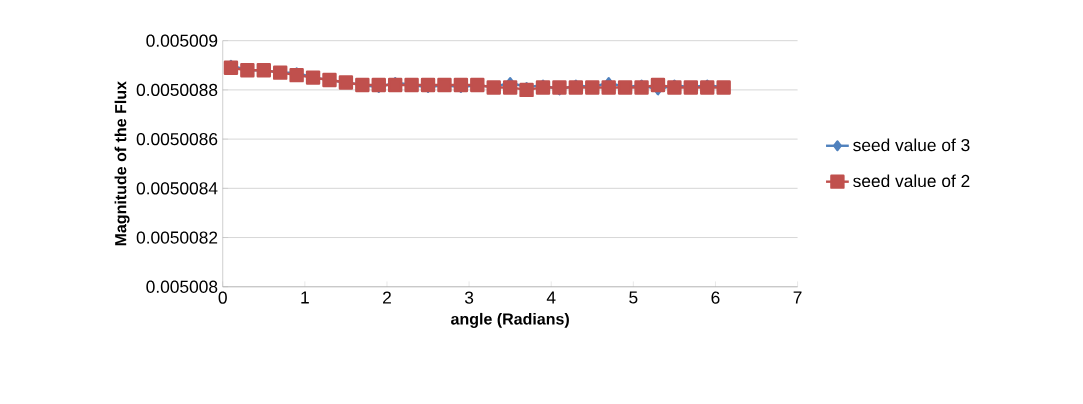  Describe the element at coordinates (222, 297) in the screenshot. I see `x-tick-label: 0` at that location.